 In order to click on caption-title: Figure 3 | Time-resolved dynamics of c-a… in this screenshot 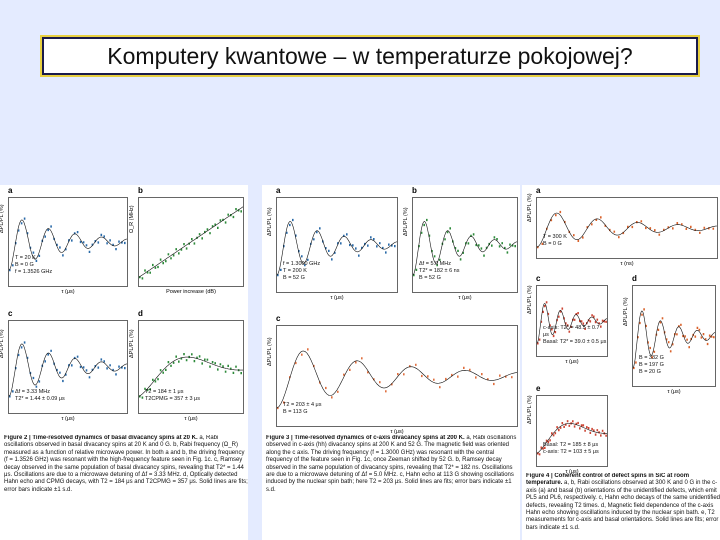, I will do `click(365, 438)`.